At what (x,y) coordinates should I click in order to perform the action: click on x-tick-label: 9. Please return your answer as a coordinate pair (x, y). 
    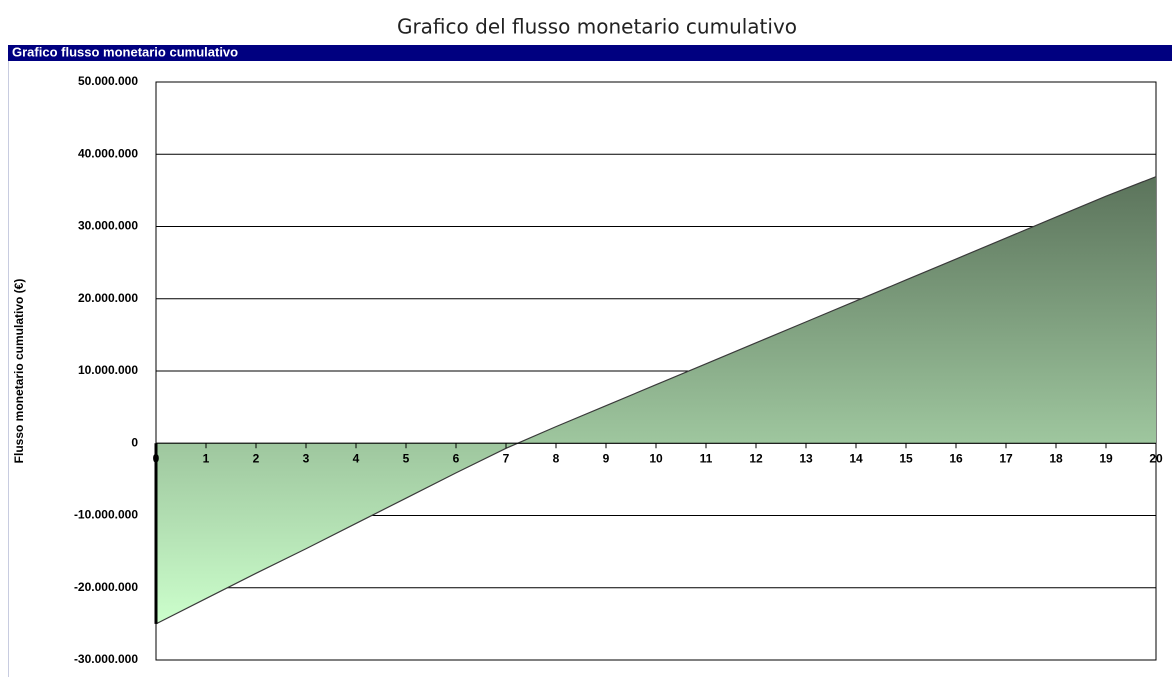
    Looking at the image, I should click on (606, 458).